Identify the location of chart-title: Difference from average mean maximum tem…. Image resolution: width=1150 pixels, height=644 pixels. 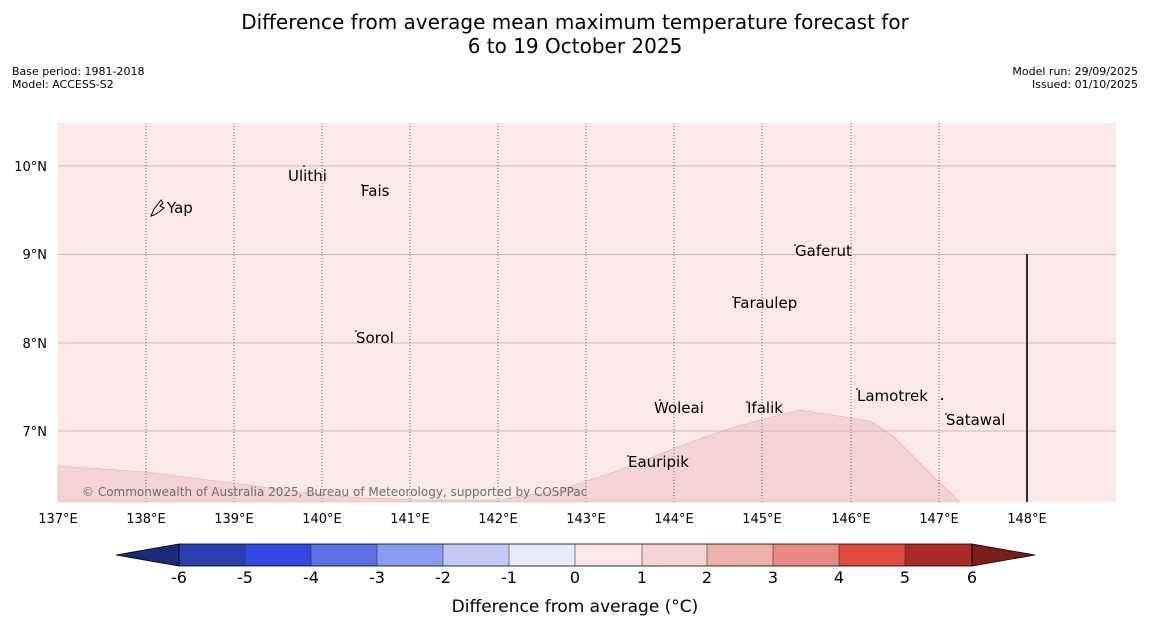
(575, 34).